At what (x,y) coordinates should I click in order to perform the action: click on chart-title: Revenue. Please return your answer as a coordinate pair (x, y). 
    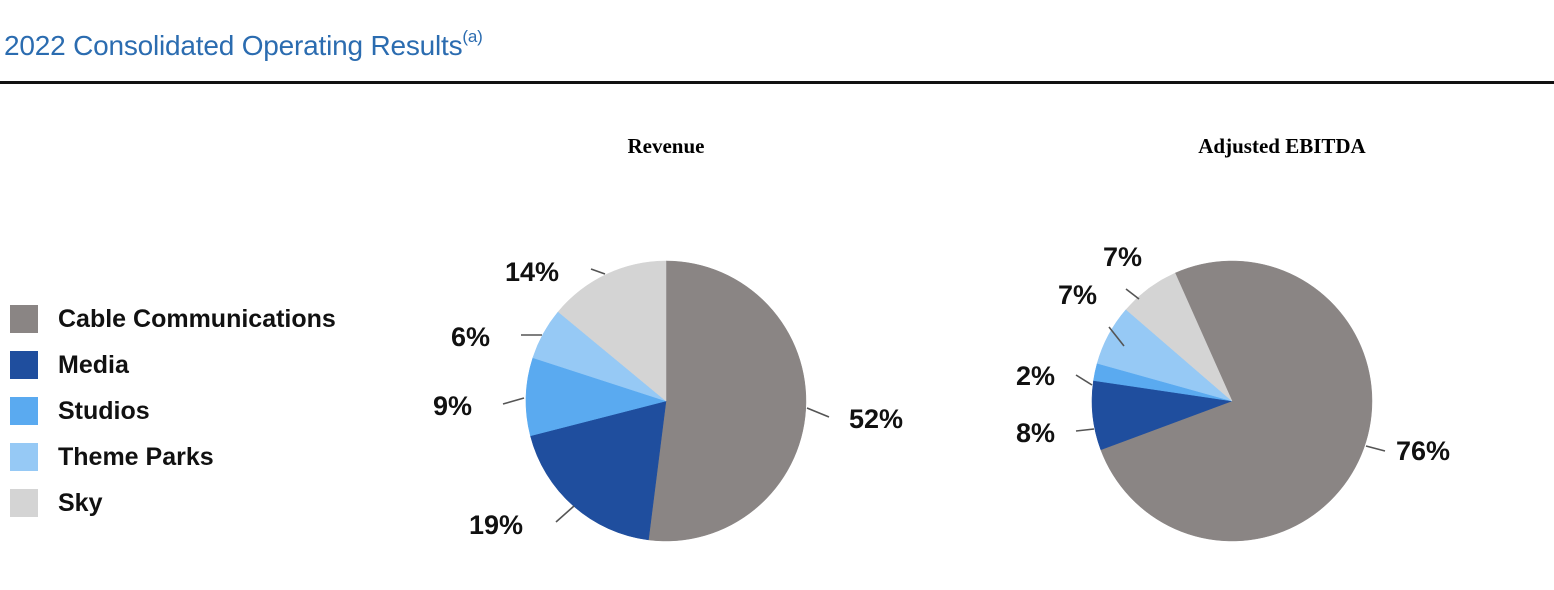
    Looking at the image, I should click on (666, 146).